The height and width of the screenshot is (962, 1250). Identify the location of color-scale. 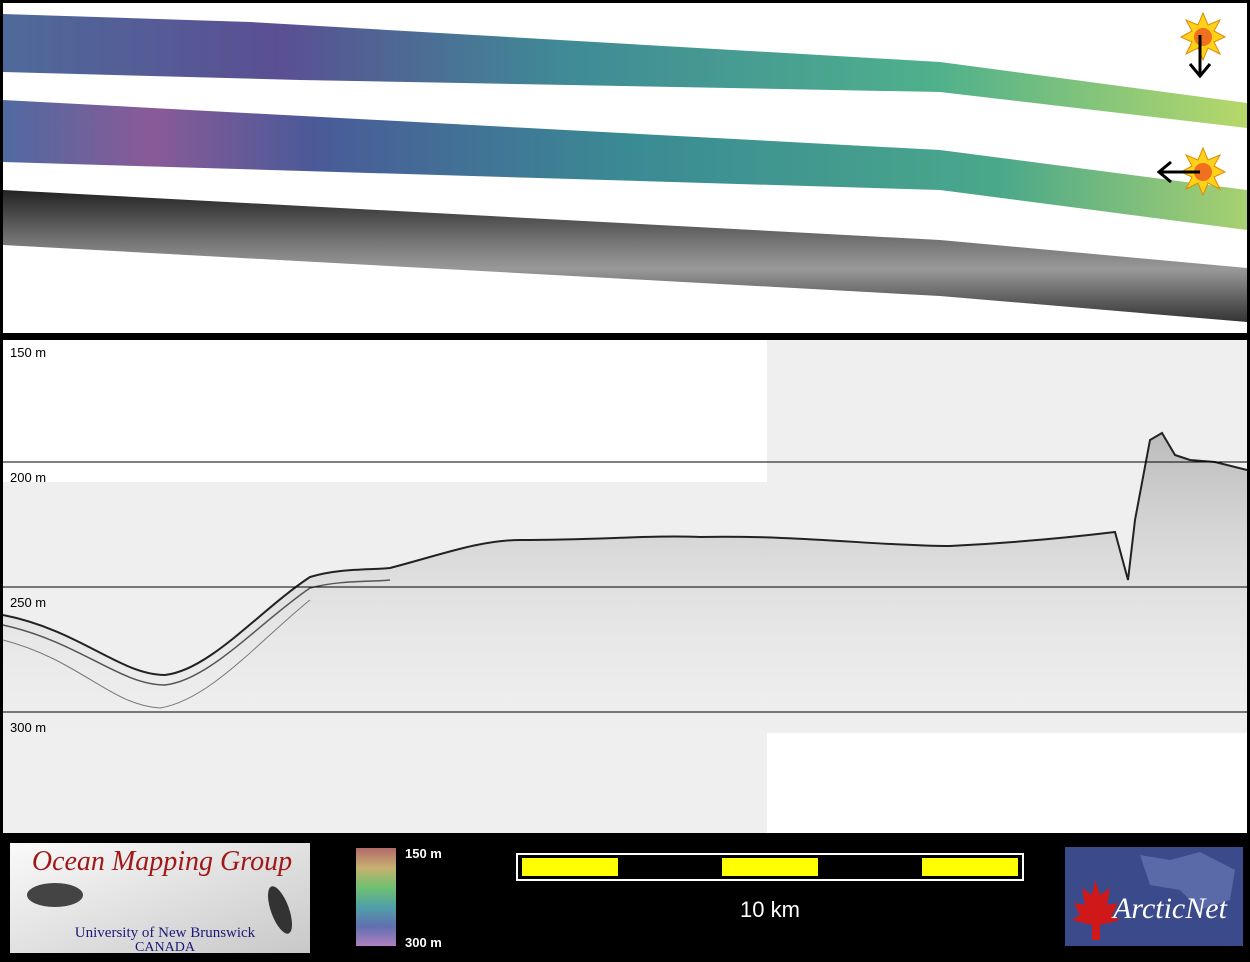
(376, 897).